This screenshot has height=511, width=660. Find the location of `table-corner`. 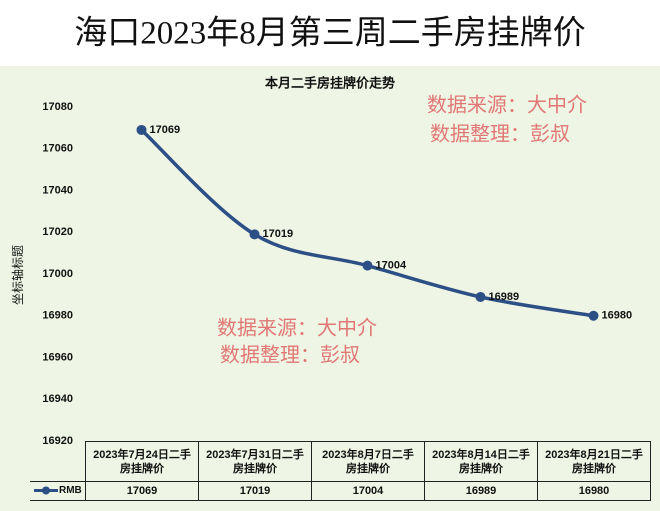

table-corner is located at coordinates (58, 461).